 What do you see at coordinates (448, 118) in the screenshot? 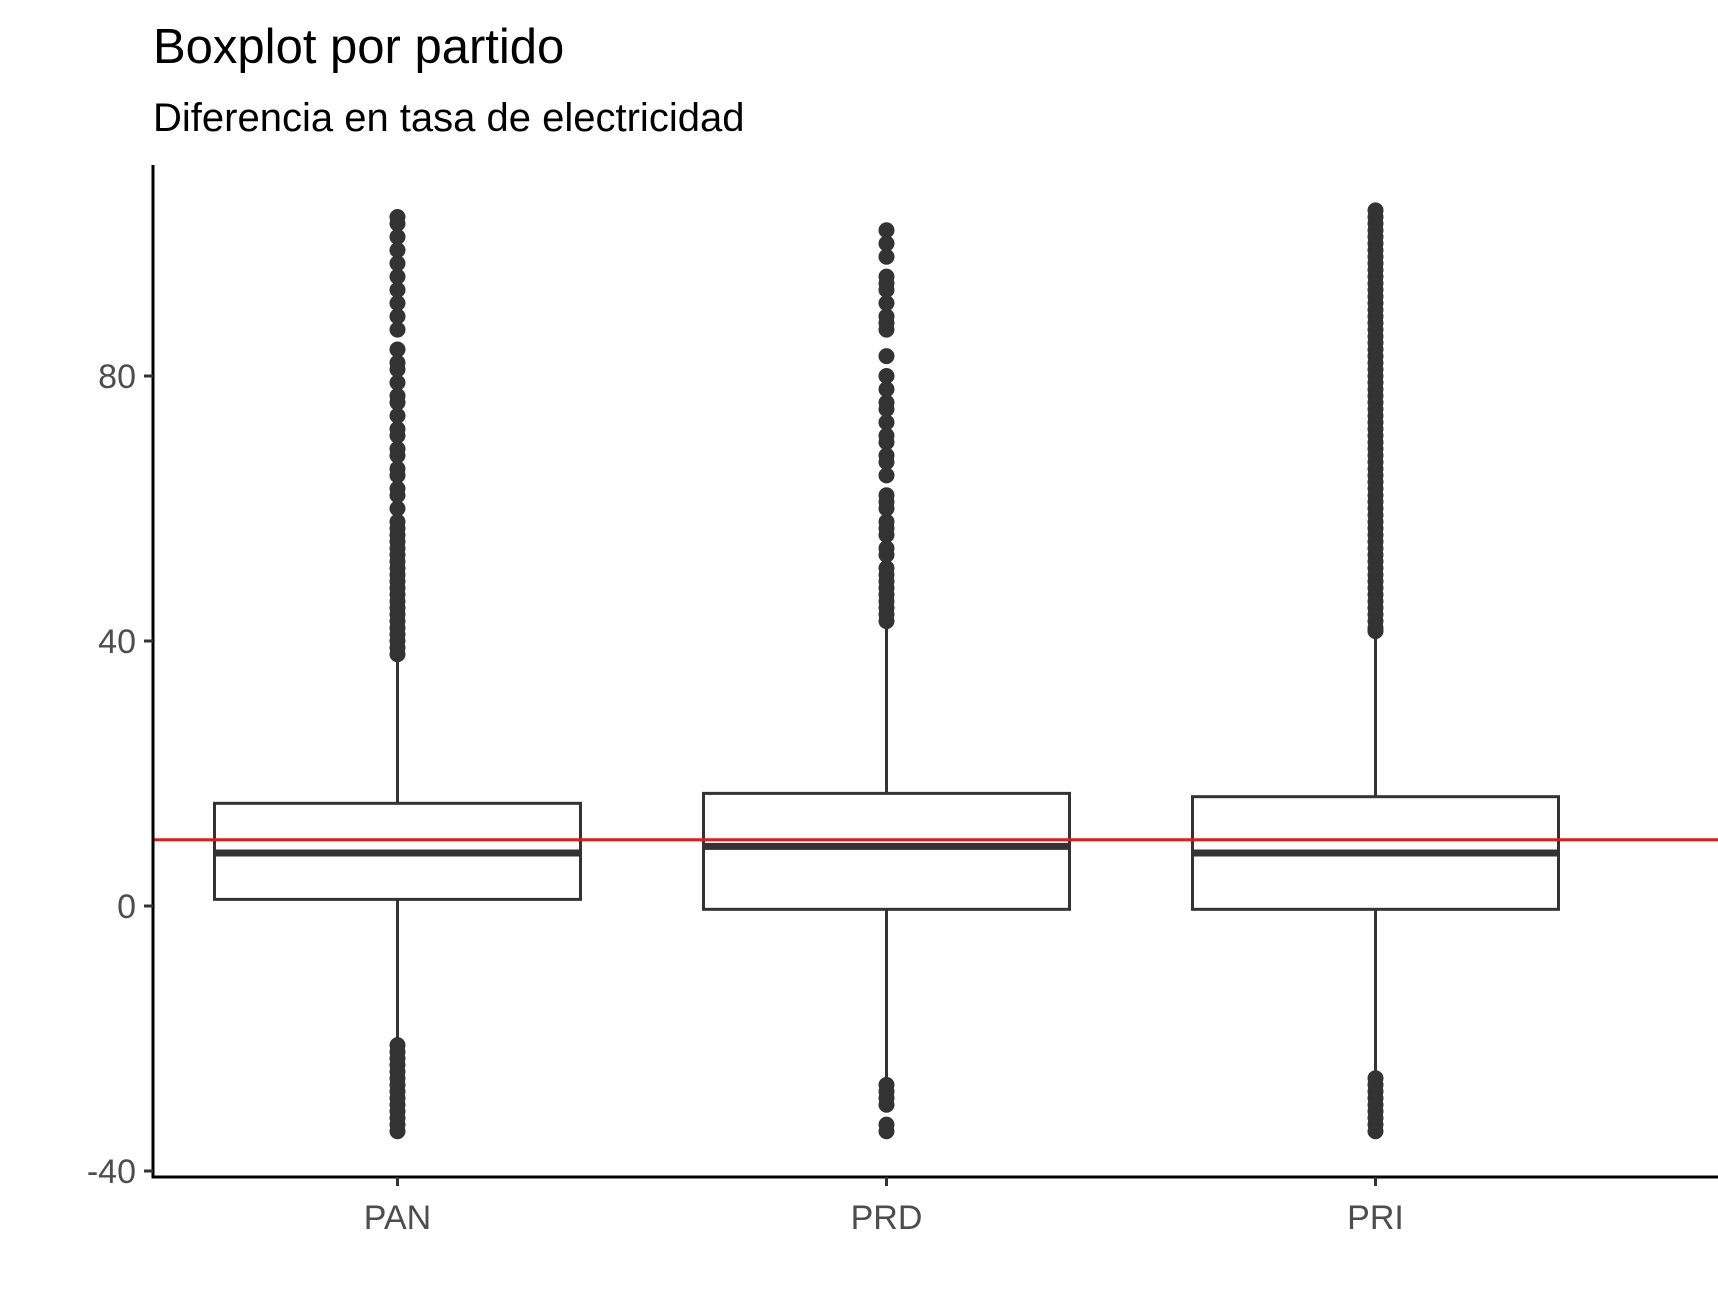
I see `chart-subtitle: Diferencia en tasa de electricidad` at bounding box center [448, 118].